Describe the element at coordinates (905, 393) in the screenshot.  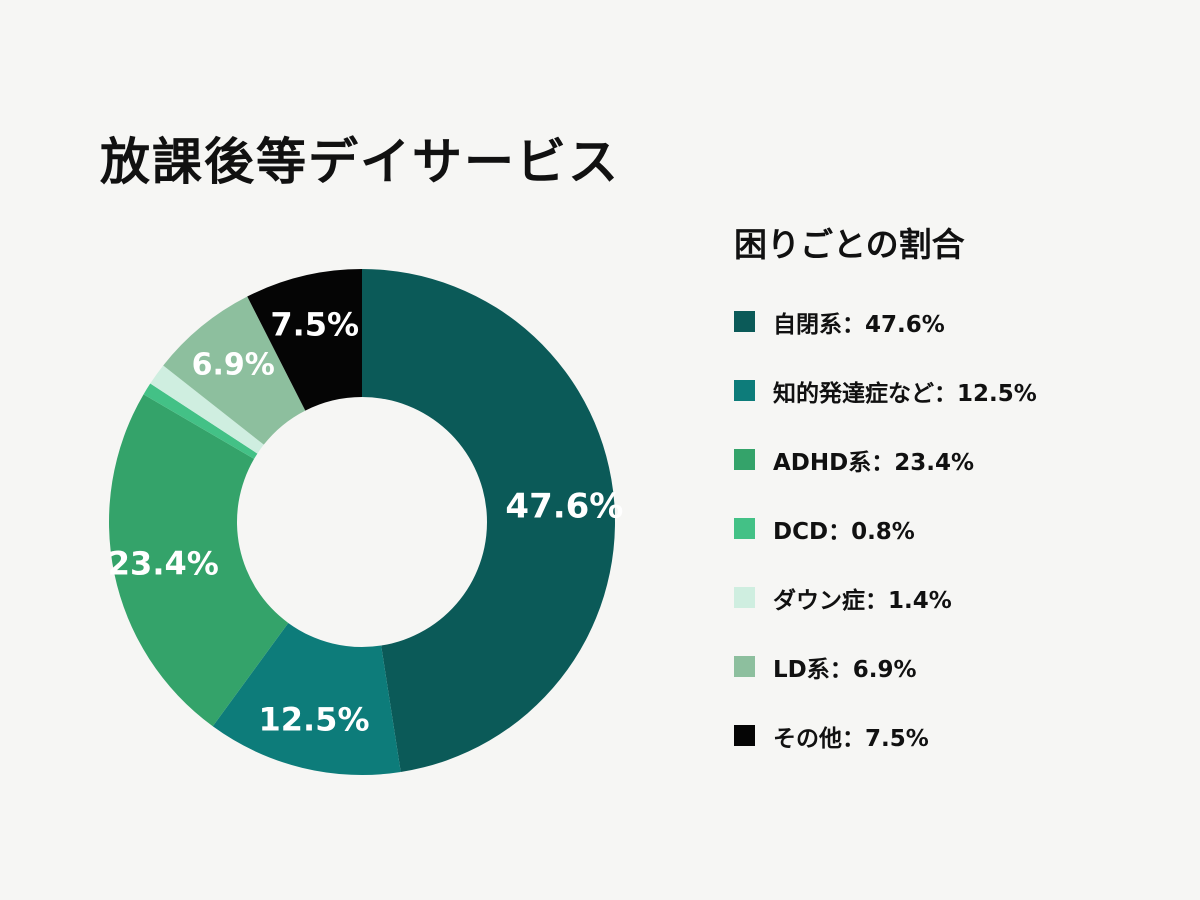
I see `legend-label-2: 知的発達症など：12.5%` at that location.